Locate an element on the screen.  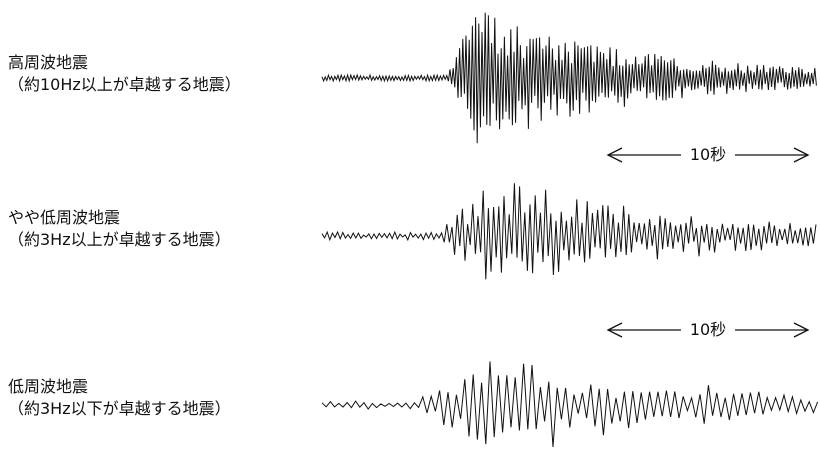
waveform-slightly-low-frequency is located at coordinates (569, 231).